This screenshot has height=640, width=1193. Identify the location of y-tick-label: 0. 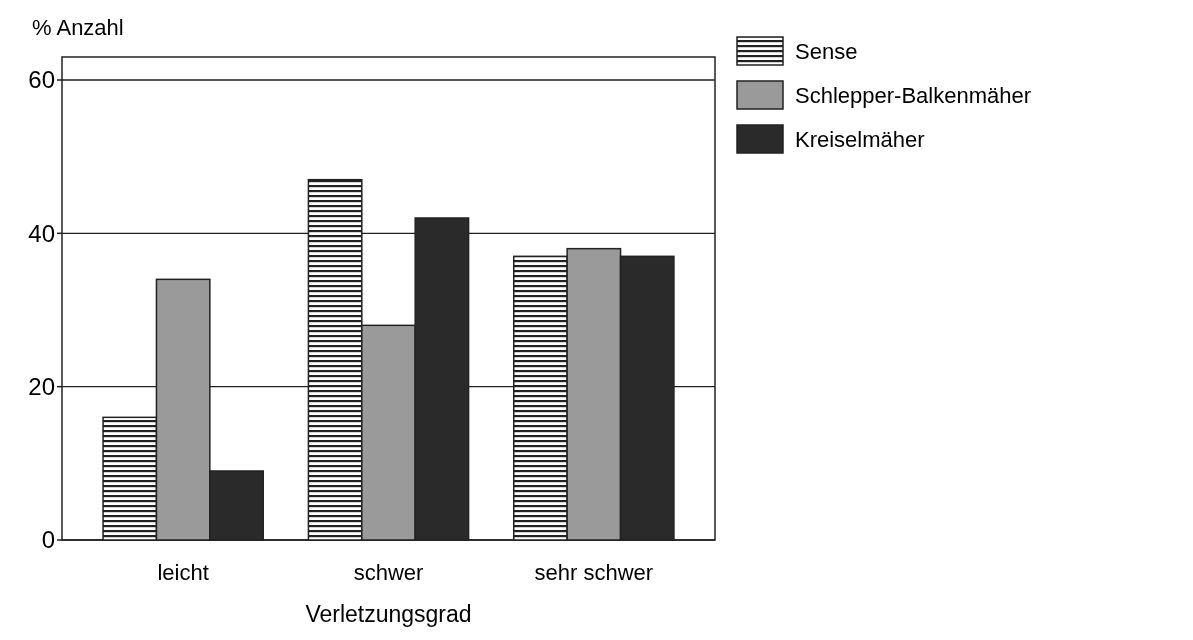
(48, 540).